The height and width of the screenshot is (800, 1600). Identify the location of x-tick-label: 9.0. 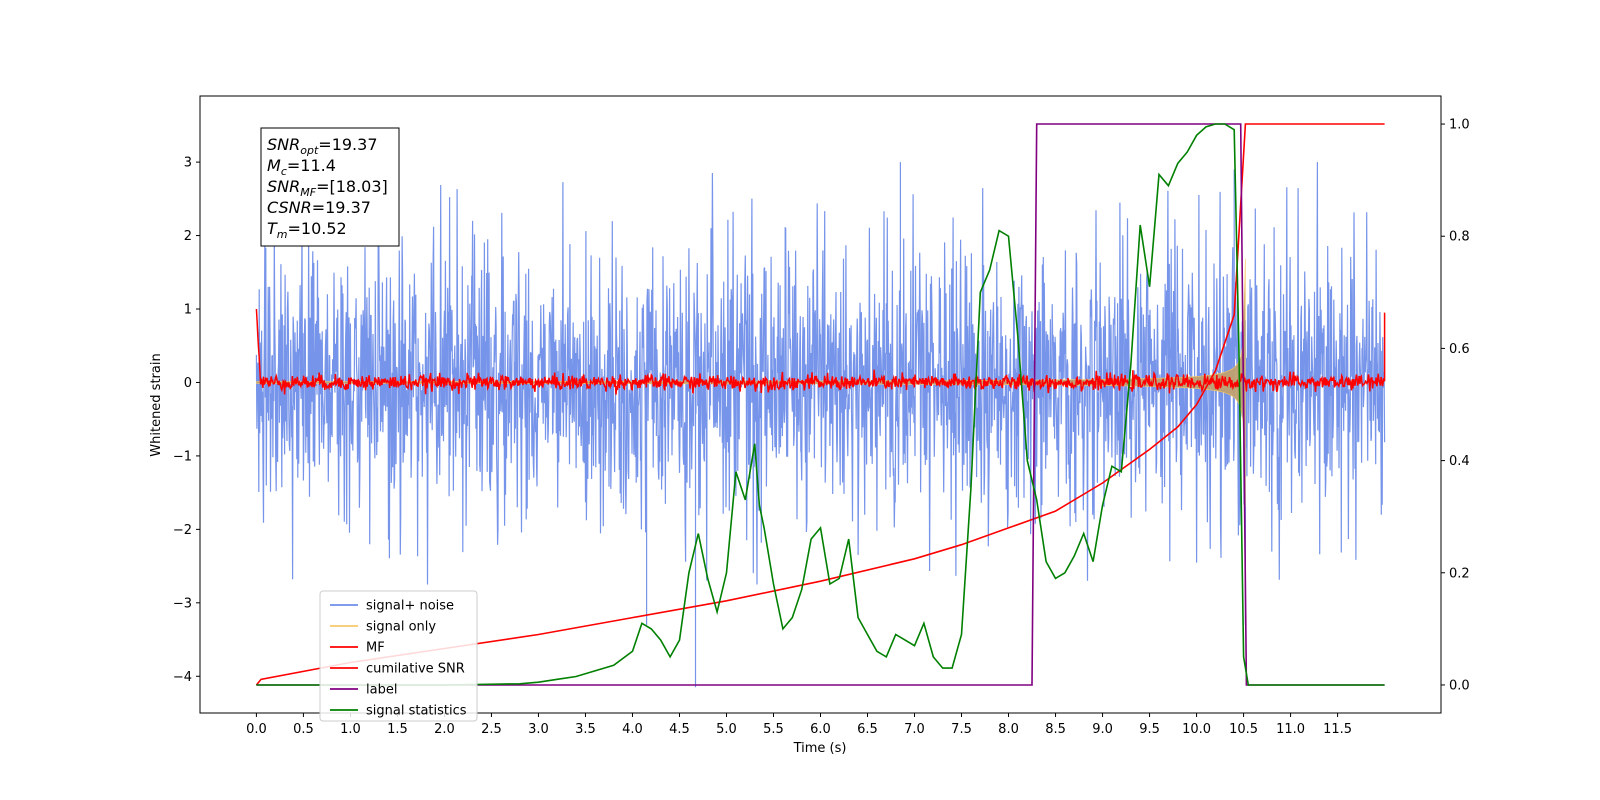
(1102, 729).